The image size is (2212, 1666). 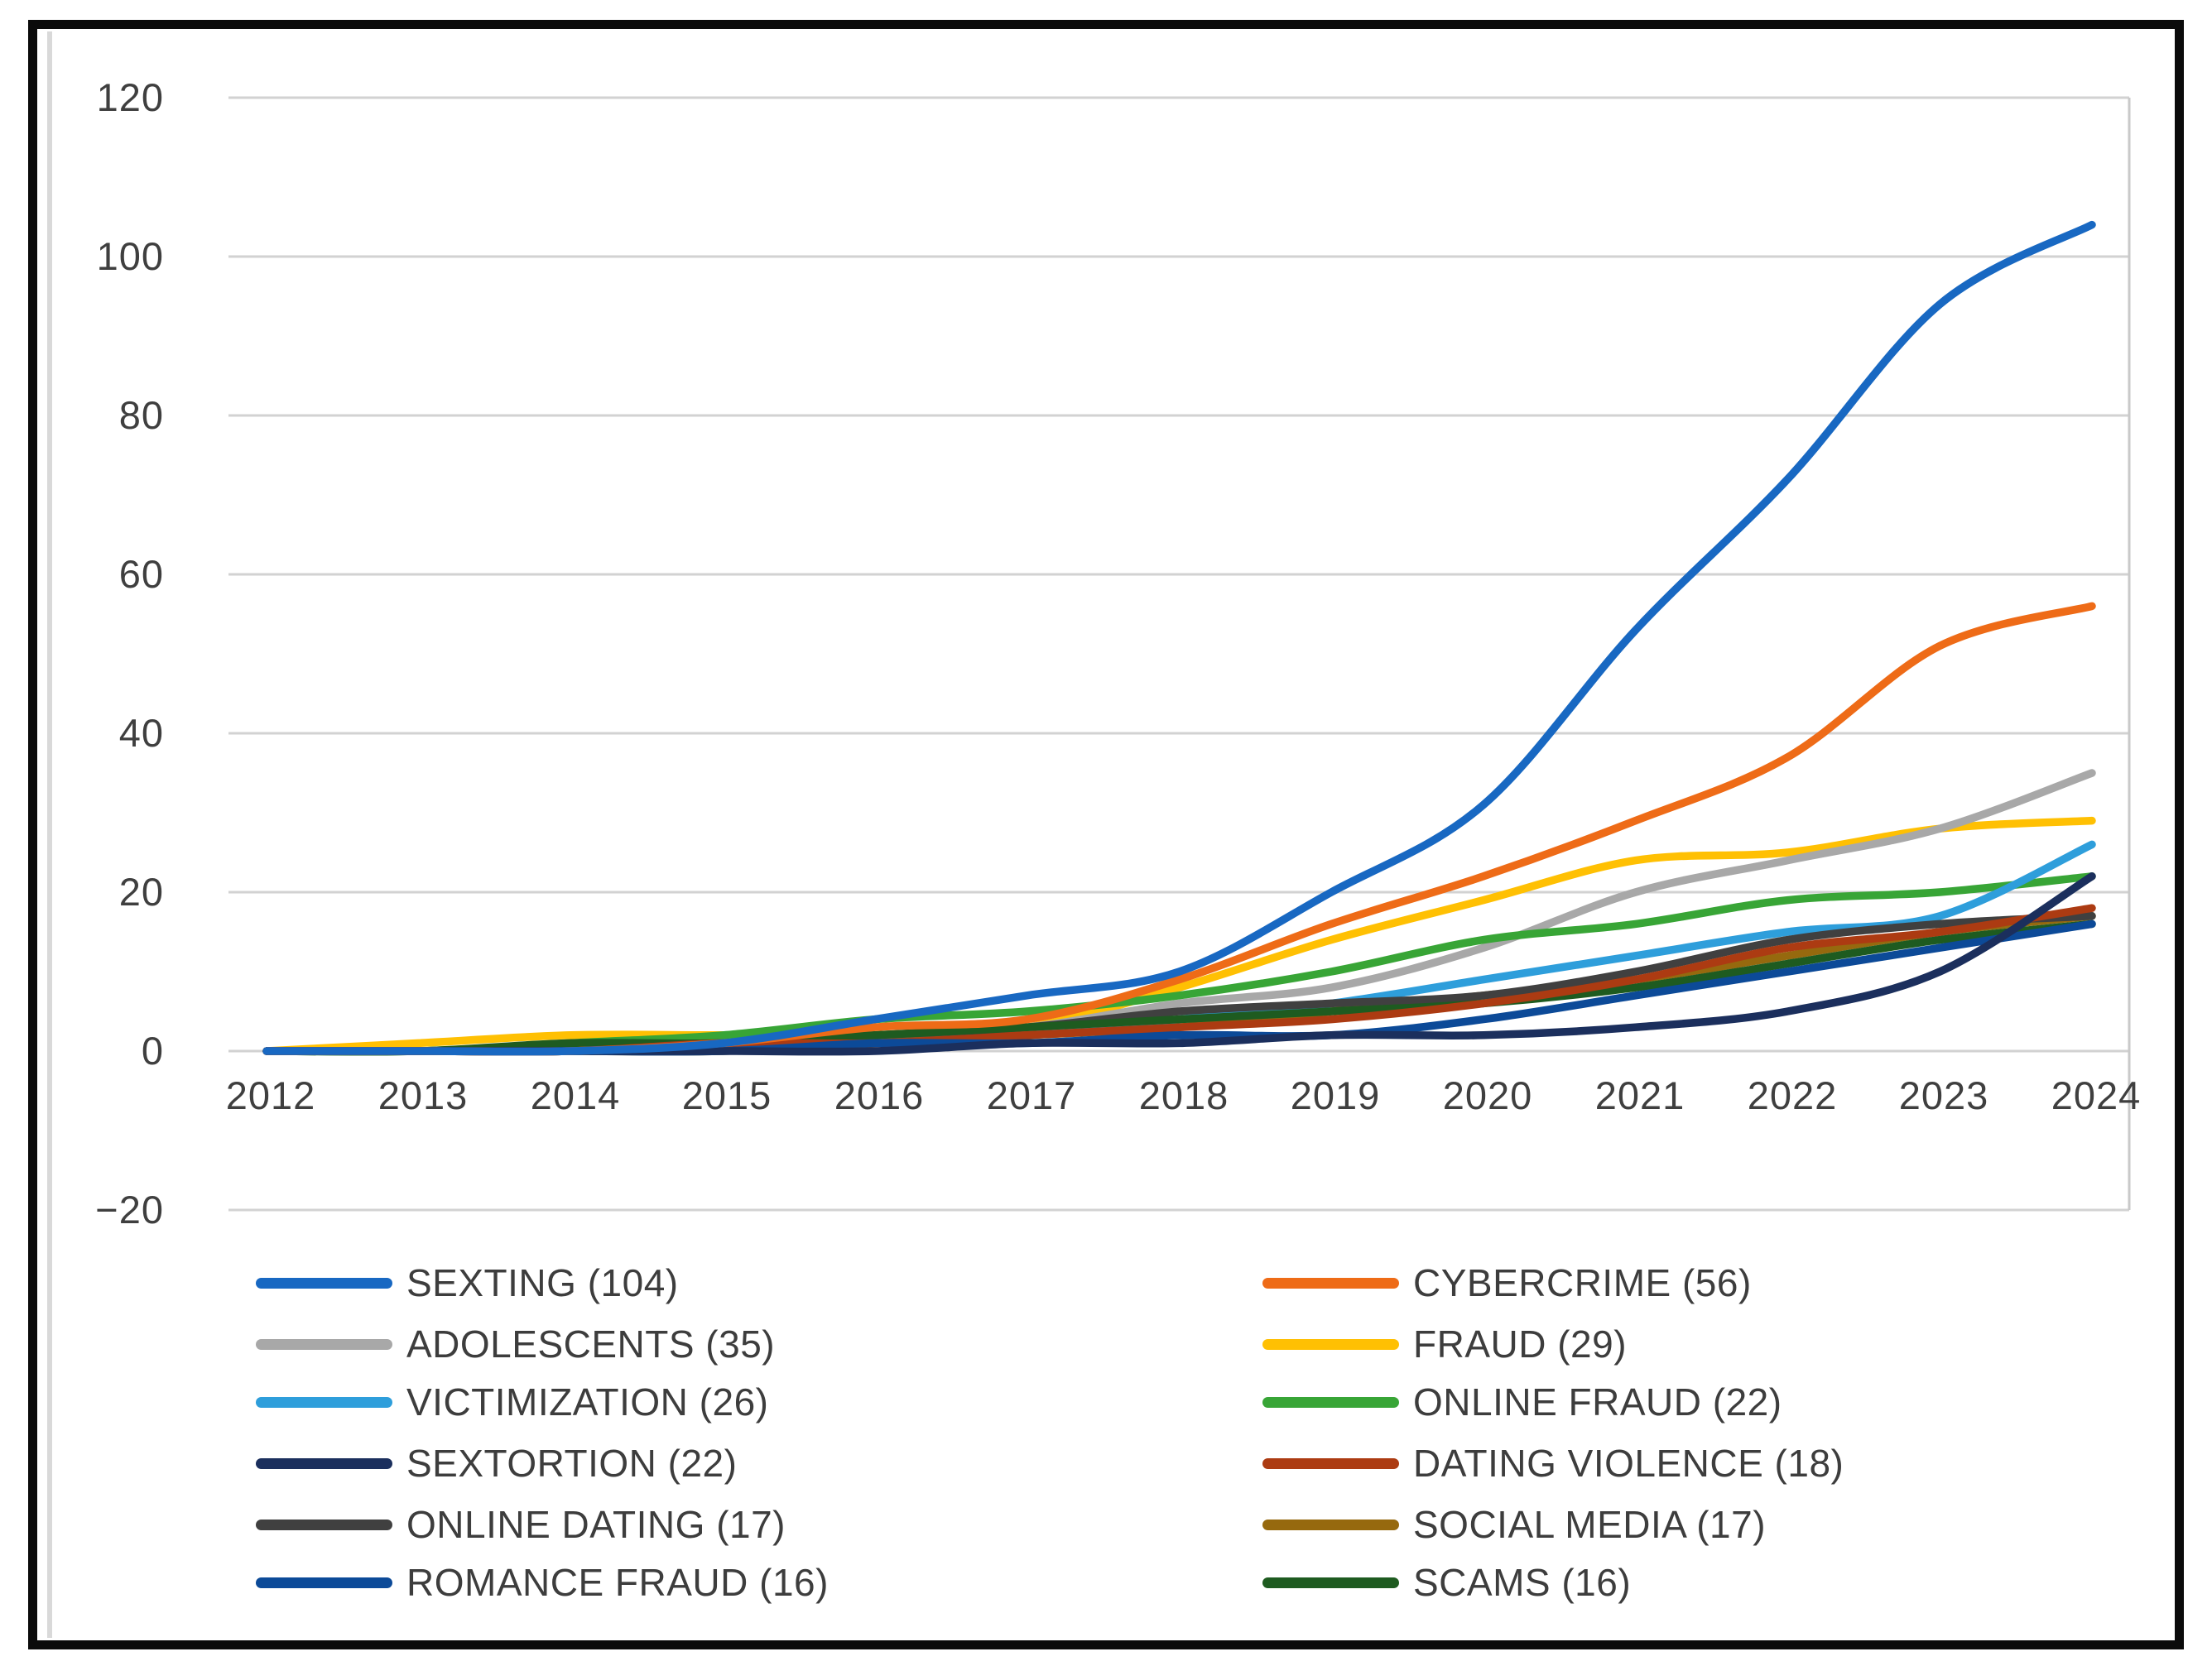 I want to click on legend-label-online-dating: ONLINE DATING (17), so click(x=596, y=1524).